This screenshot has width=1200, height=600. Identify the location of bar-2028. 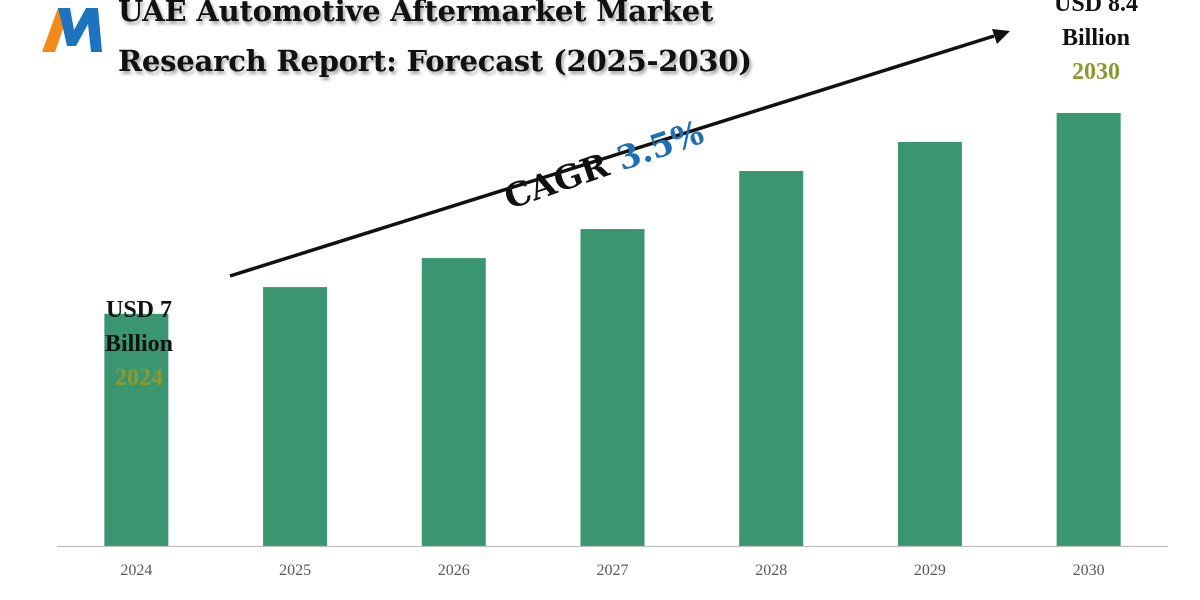
(771, 358).